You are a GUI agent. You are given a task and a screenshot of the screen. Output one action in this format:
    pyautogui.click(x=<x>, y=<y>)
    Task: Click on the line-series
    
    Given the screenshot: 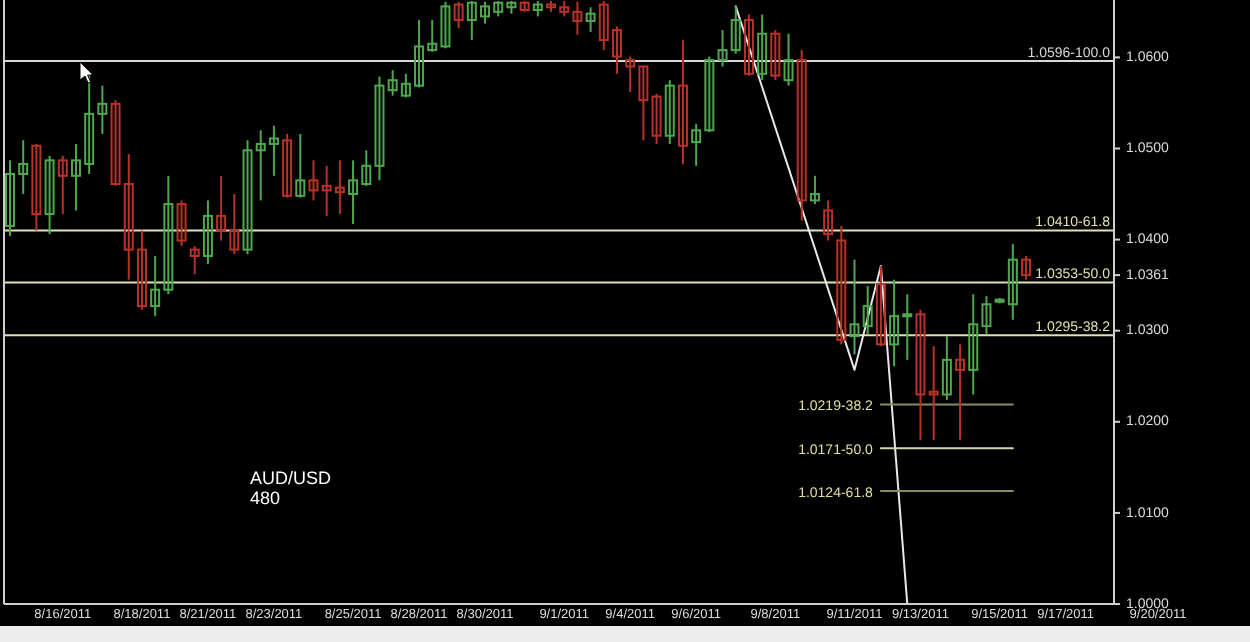 What is the action you would take?
    pyautogui.click(x=821, y=304)
    